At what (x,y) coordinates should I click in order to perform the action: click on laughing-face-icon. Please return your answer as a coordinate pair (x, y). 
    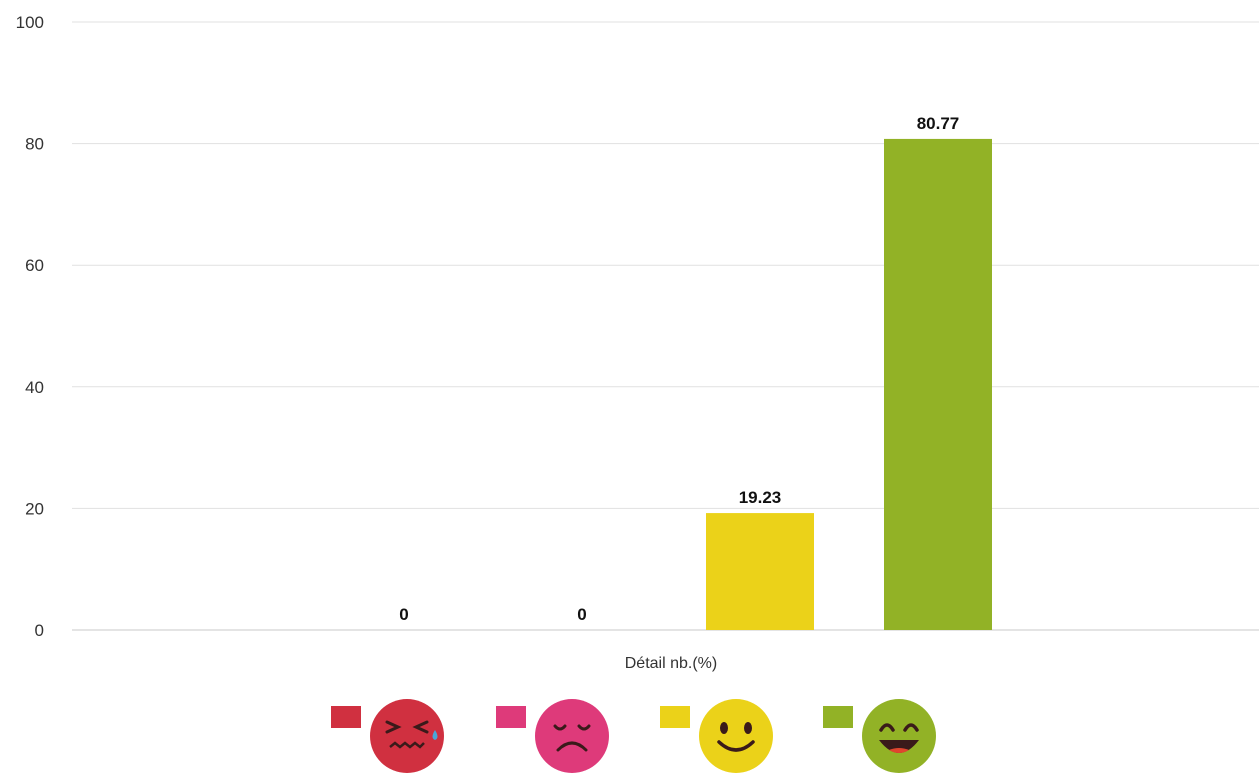
    Looking at the image, I should click on (899, 736).